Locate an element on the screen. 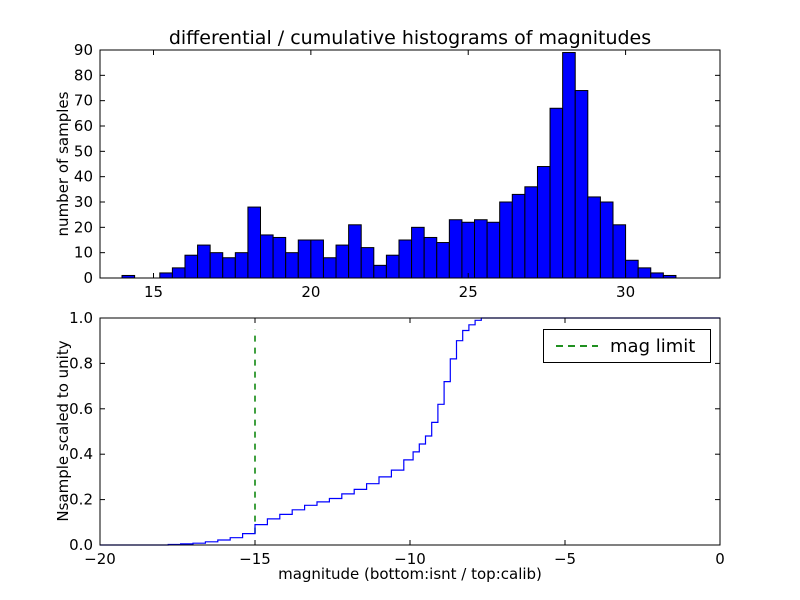  svg-text: 25 is located at coordinates (468, 292).